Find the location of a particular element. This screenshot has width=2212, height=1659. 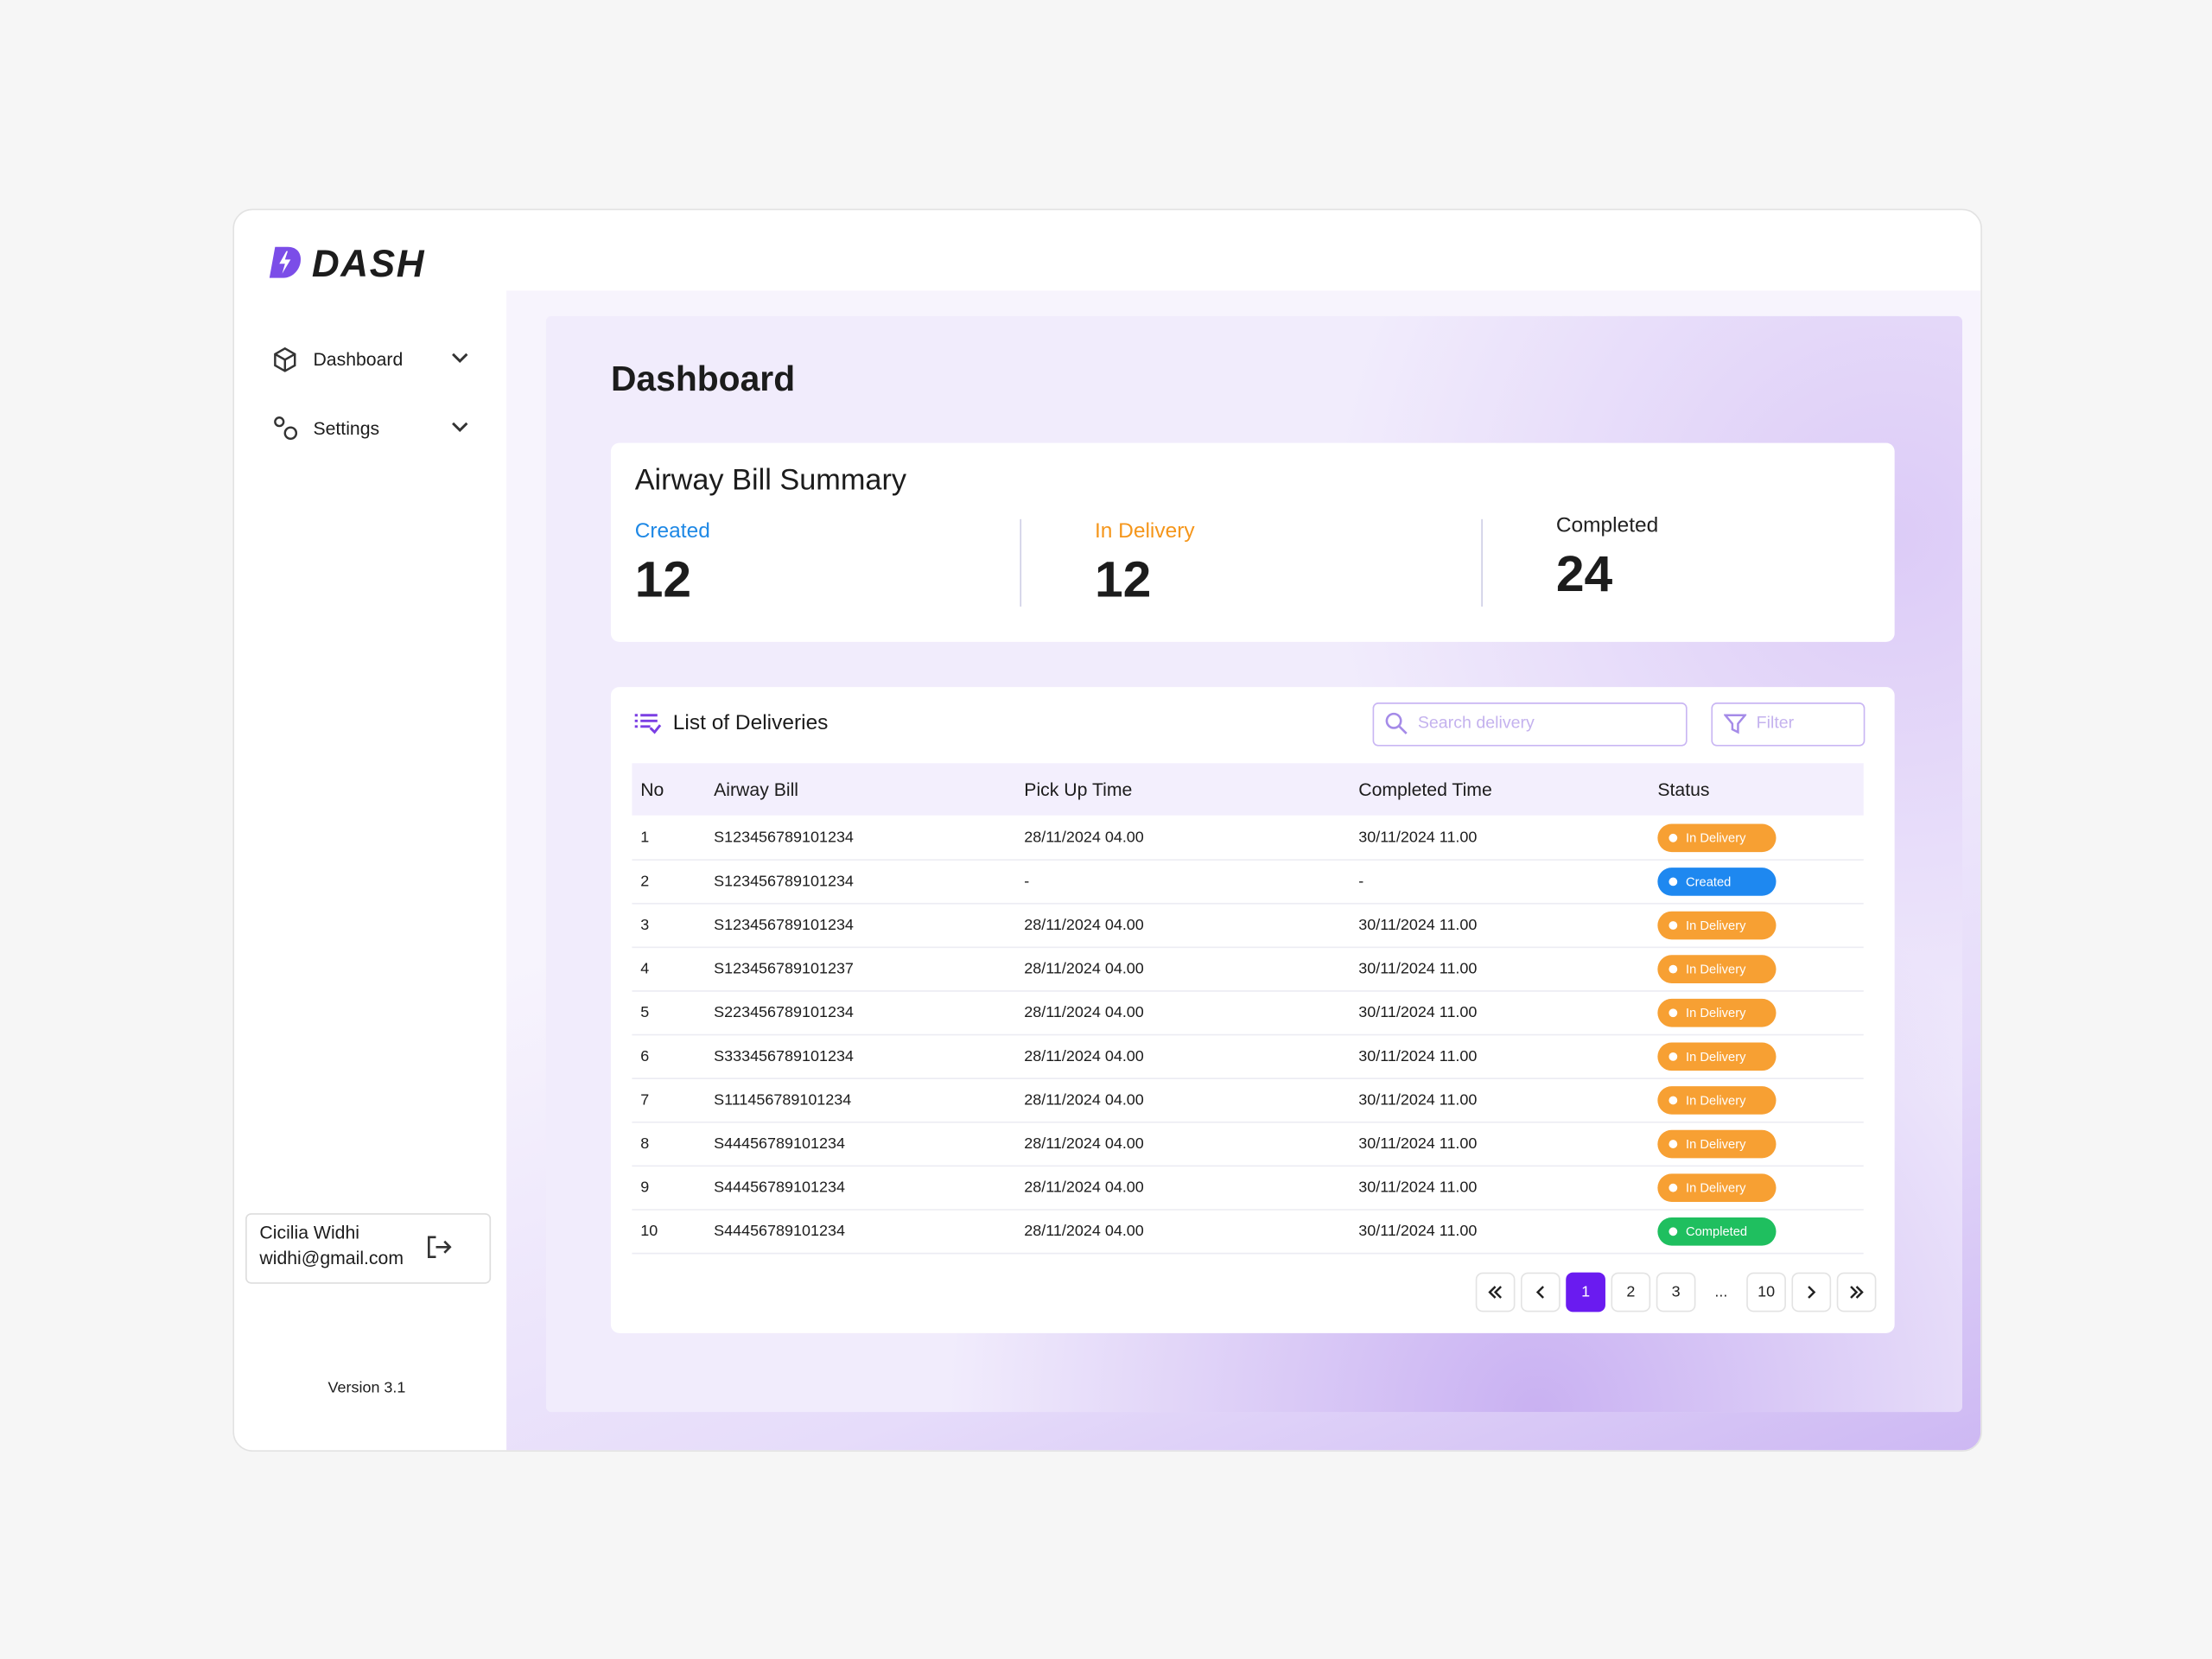

cell: 1 is located at coordinates (645, 838).